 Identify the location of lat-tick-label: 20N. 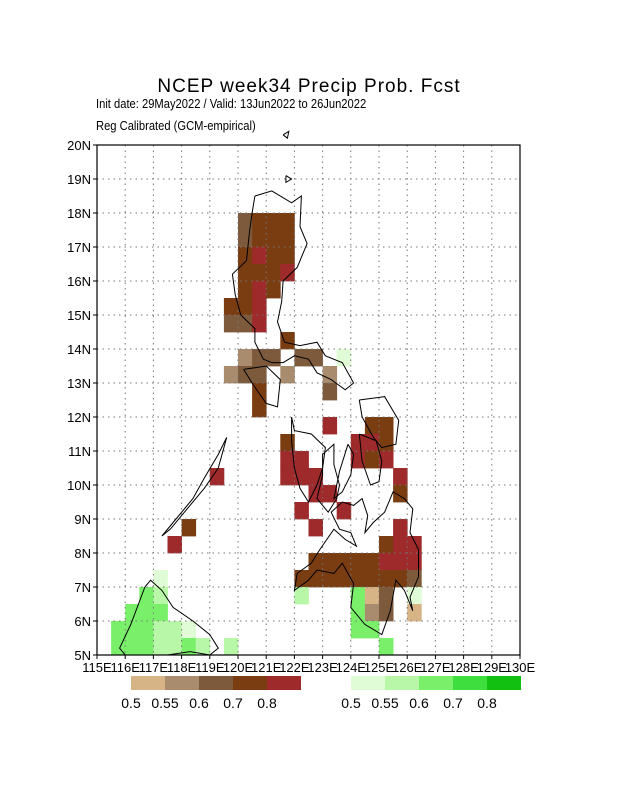
(79, 145).